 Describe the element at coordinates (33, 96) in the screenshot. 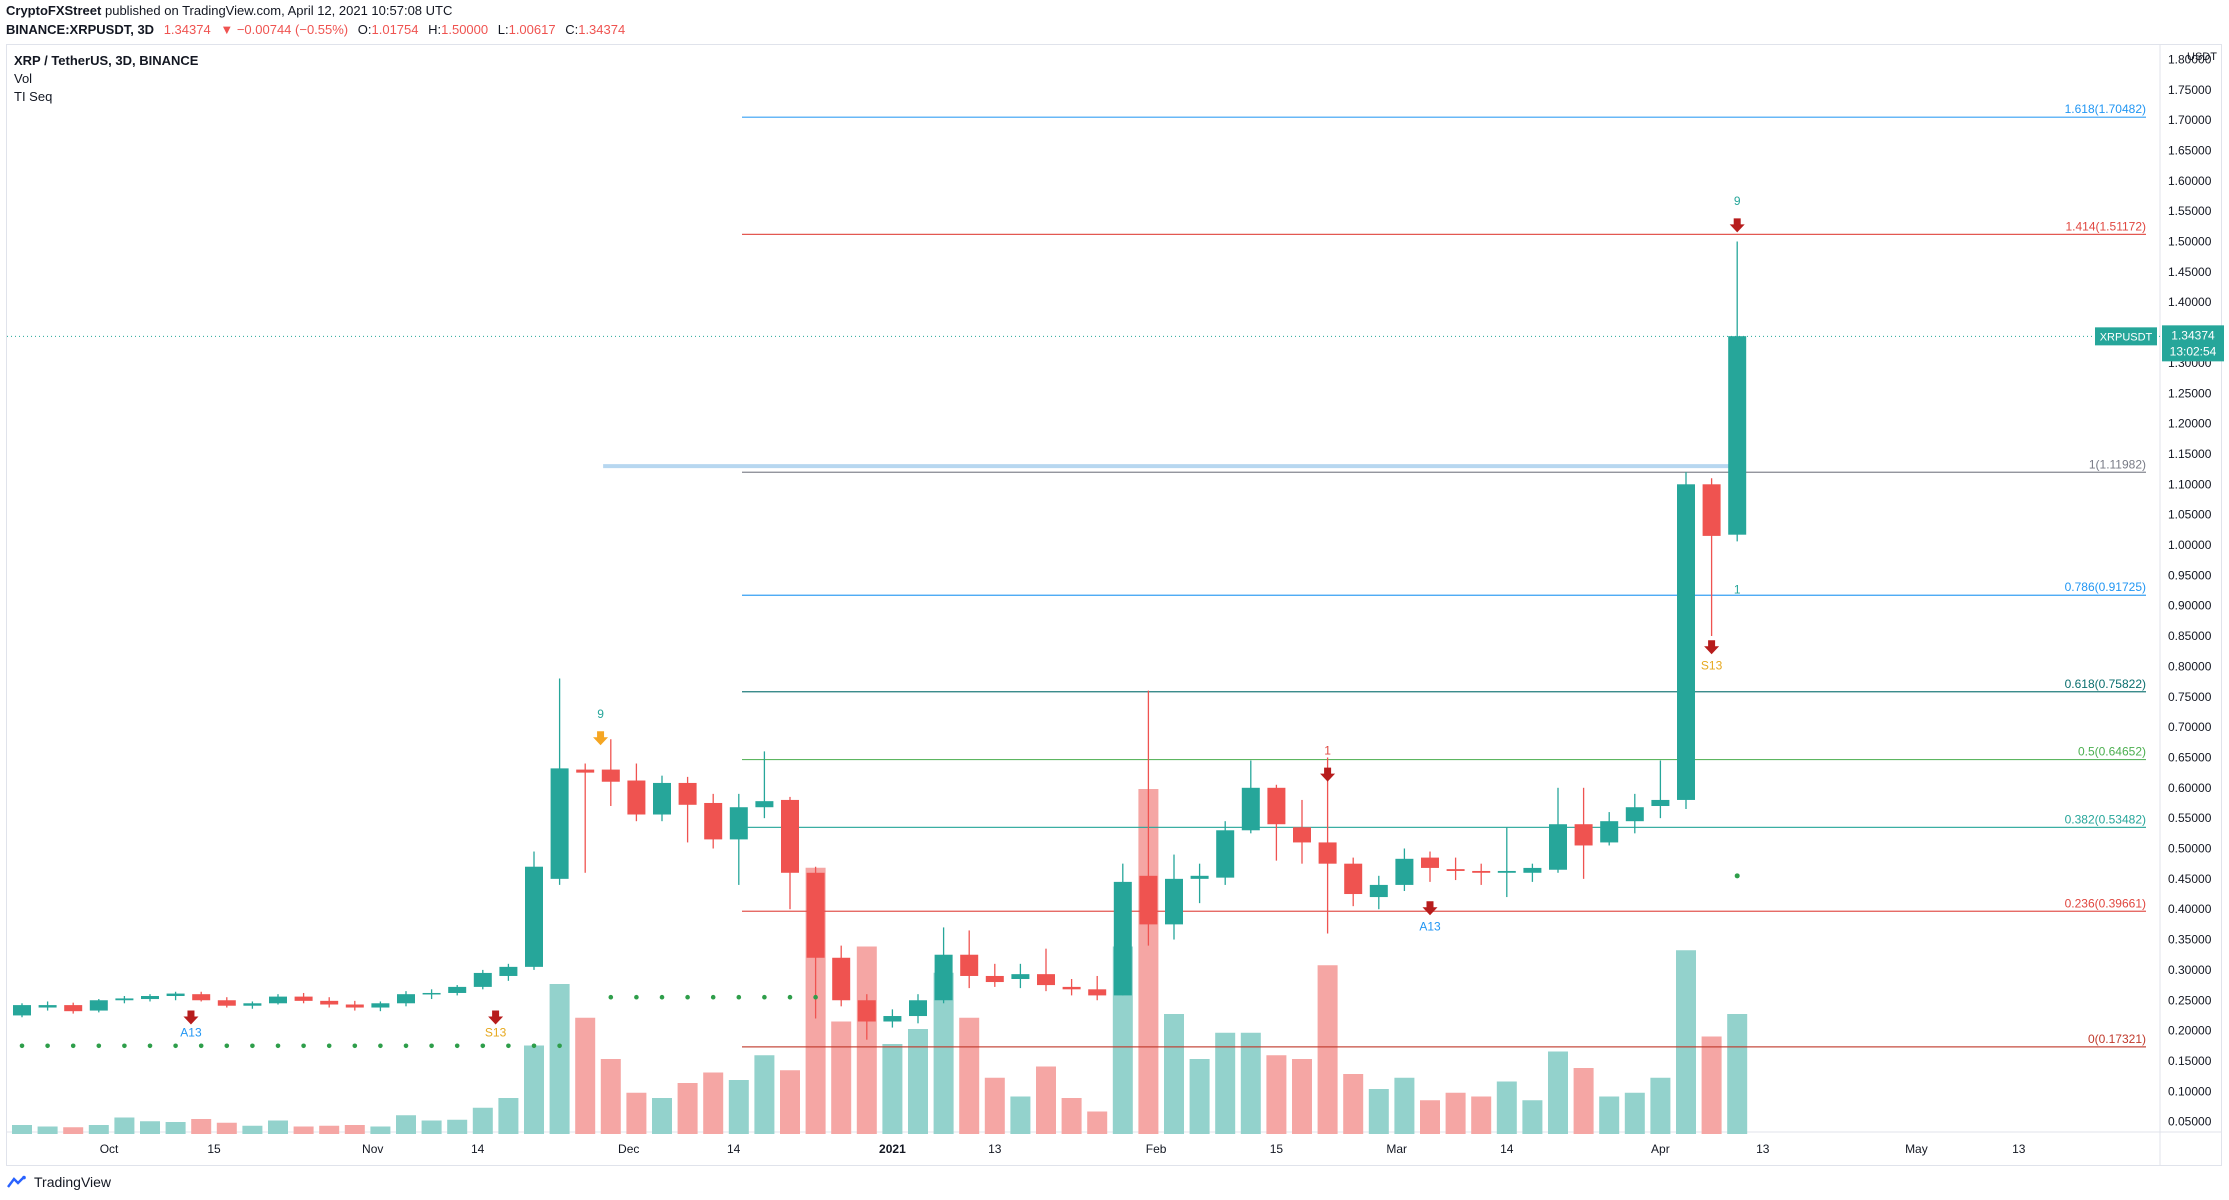

I see `legend-td-sequential: TI Seq` at that location.